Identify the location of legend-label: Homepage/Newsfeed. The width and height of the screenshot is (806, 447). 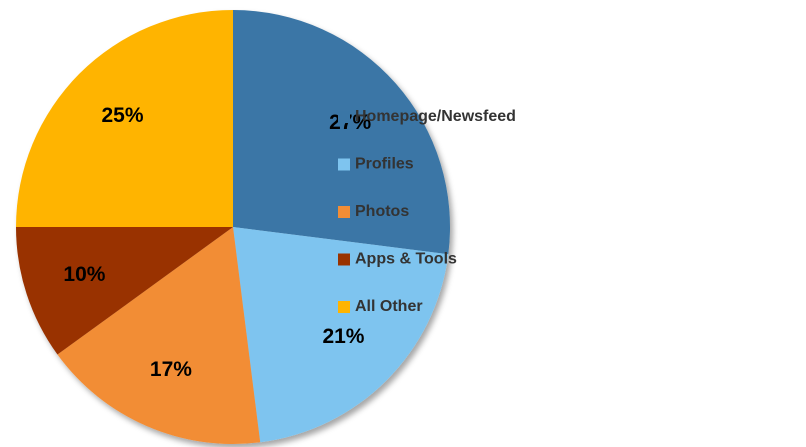
(435, 116).